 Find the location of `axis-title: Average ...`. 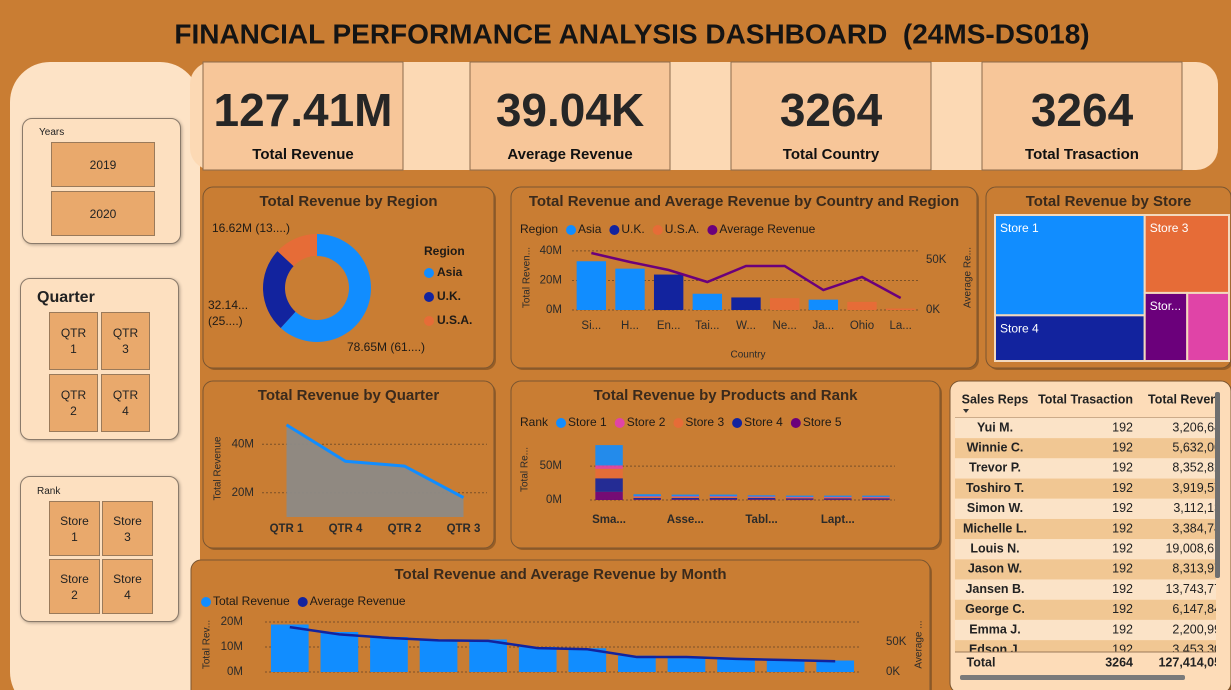

axis-title: Average ... is located at coordinates (919, 644).